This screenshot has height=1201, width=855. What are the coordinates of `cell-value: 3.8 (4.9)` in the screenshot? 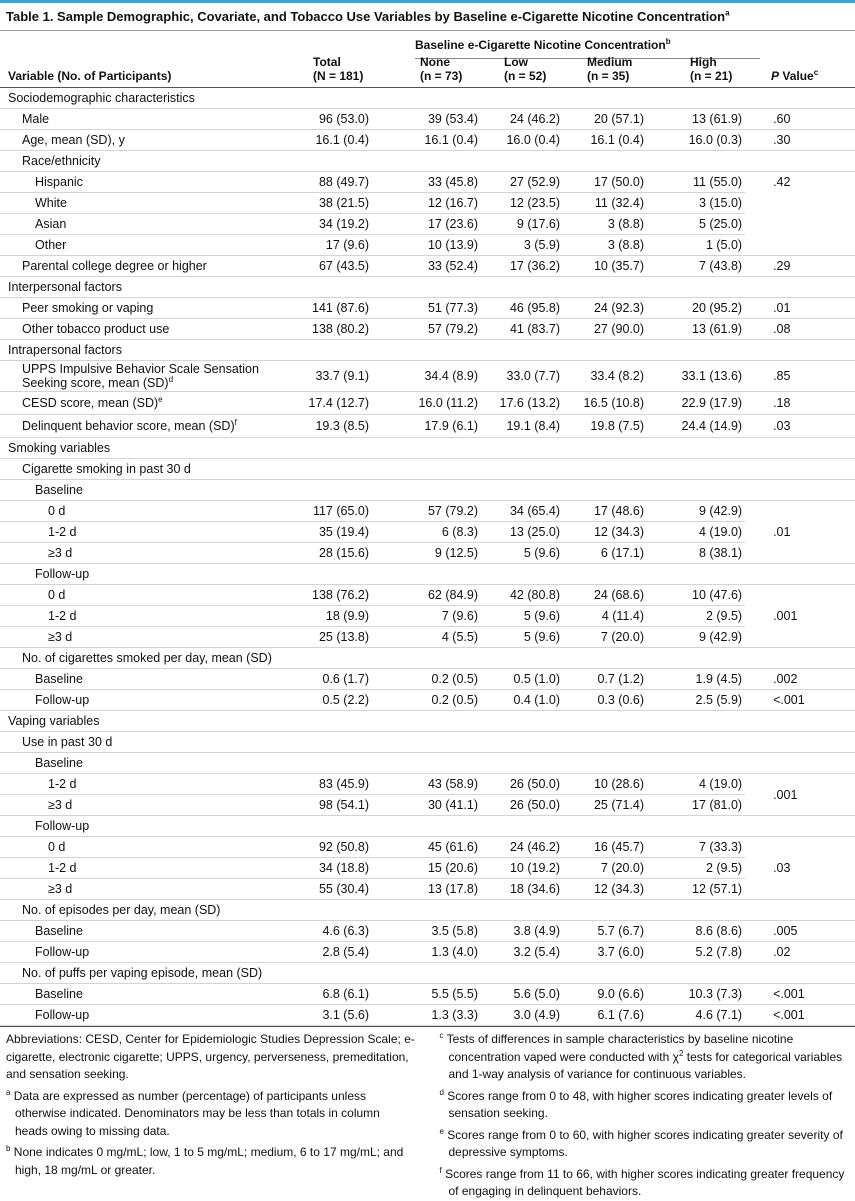 It's located at (522, 931).